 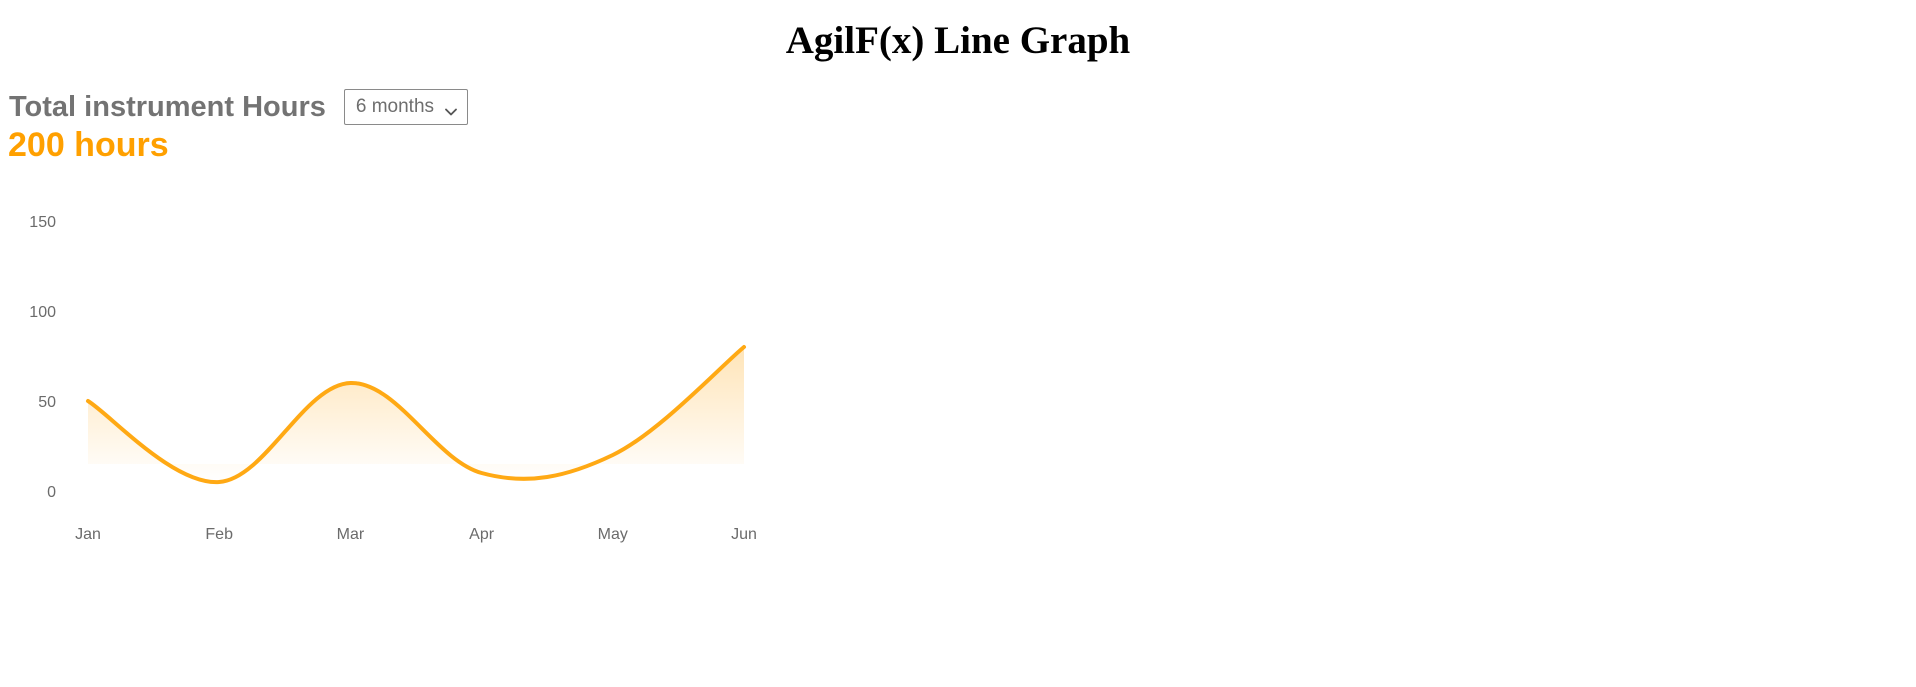 I want to click on page-title: AgilF(x) Line Graph, so click(x=958, y=40).